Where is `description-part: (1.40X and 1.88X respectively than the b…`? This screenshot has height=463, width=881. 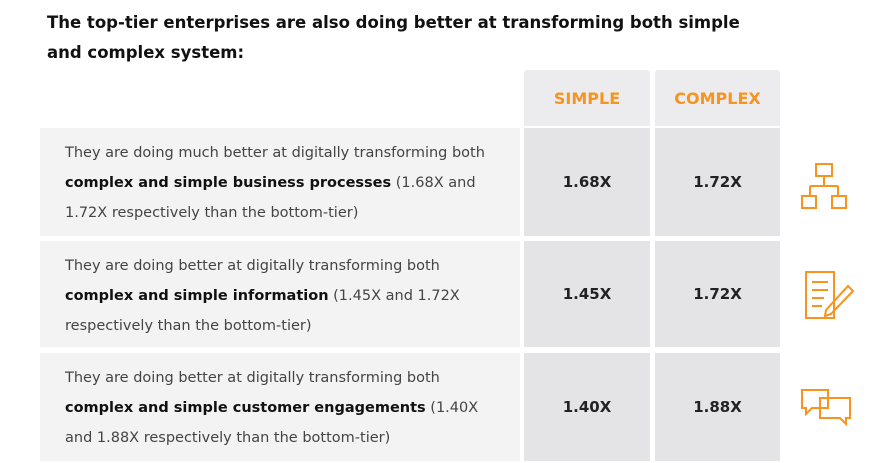
description-part: (1.40X and 1.88X respectively than the b… is located at coordinates (272, 423).